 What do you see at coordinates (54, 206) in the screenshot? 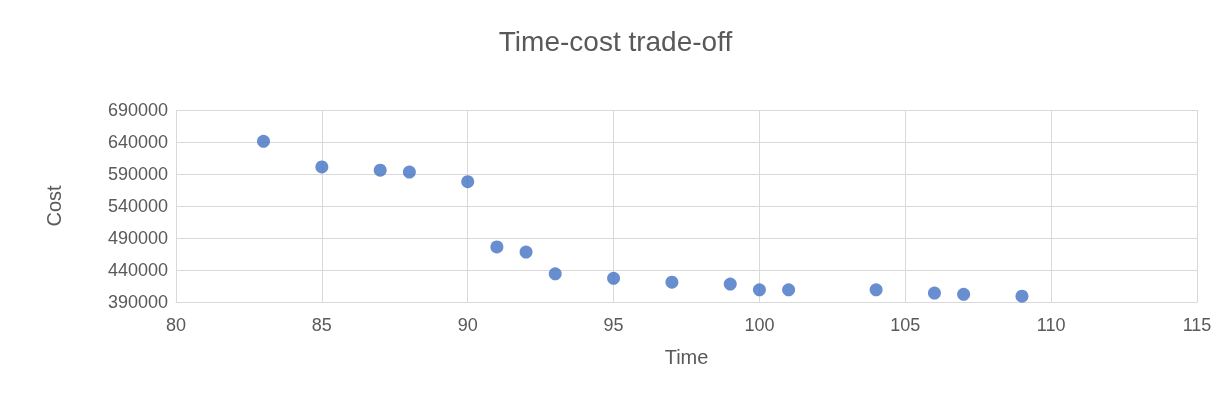
I see `y-axis-title: Cost` at bounding box center [54, 206].